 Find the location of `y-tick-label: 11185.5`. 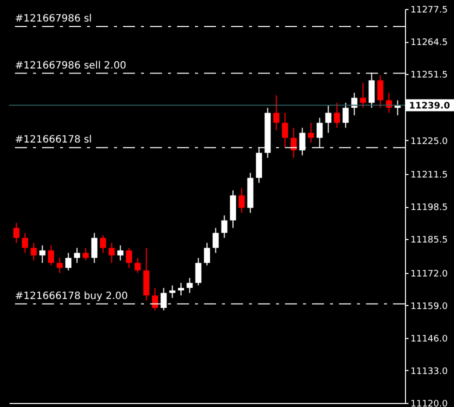

y-tick-label: 11185.5 is located at coordinates (429, 241).